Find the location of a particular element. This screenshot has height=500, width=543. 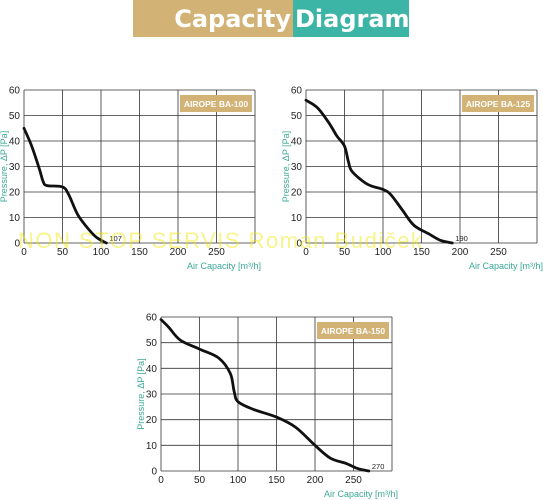

legend-label: AIROPE BA-150 is located at coordinates (353, 331).